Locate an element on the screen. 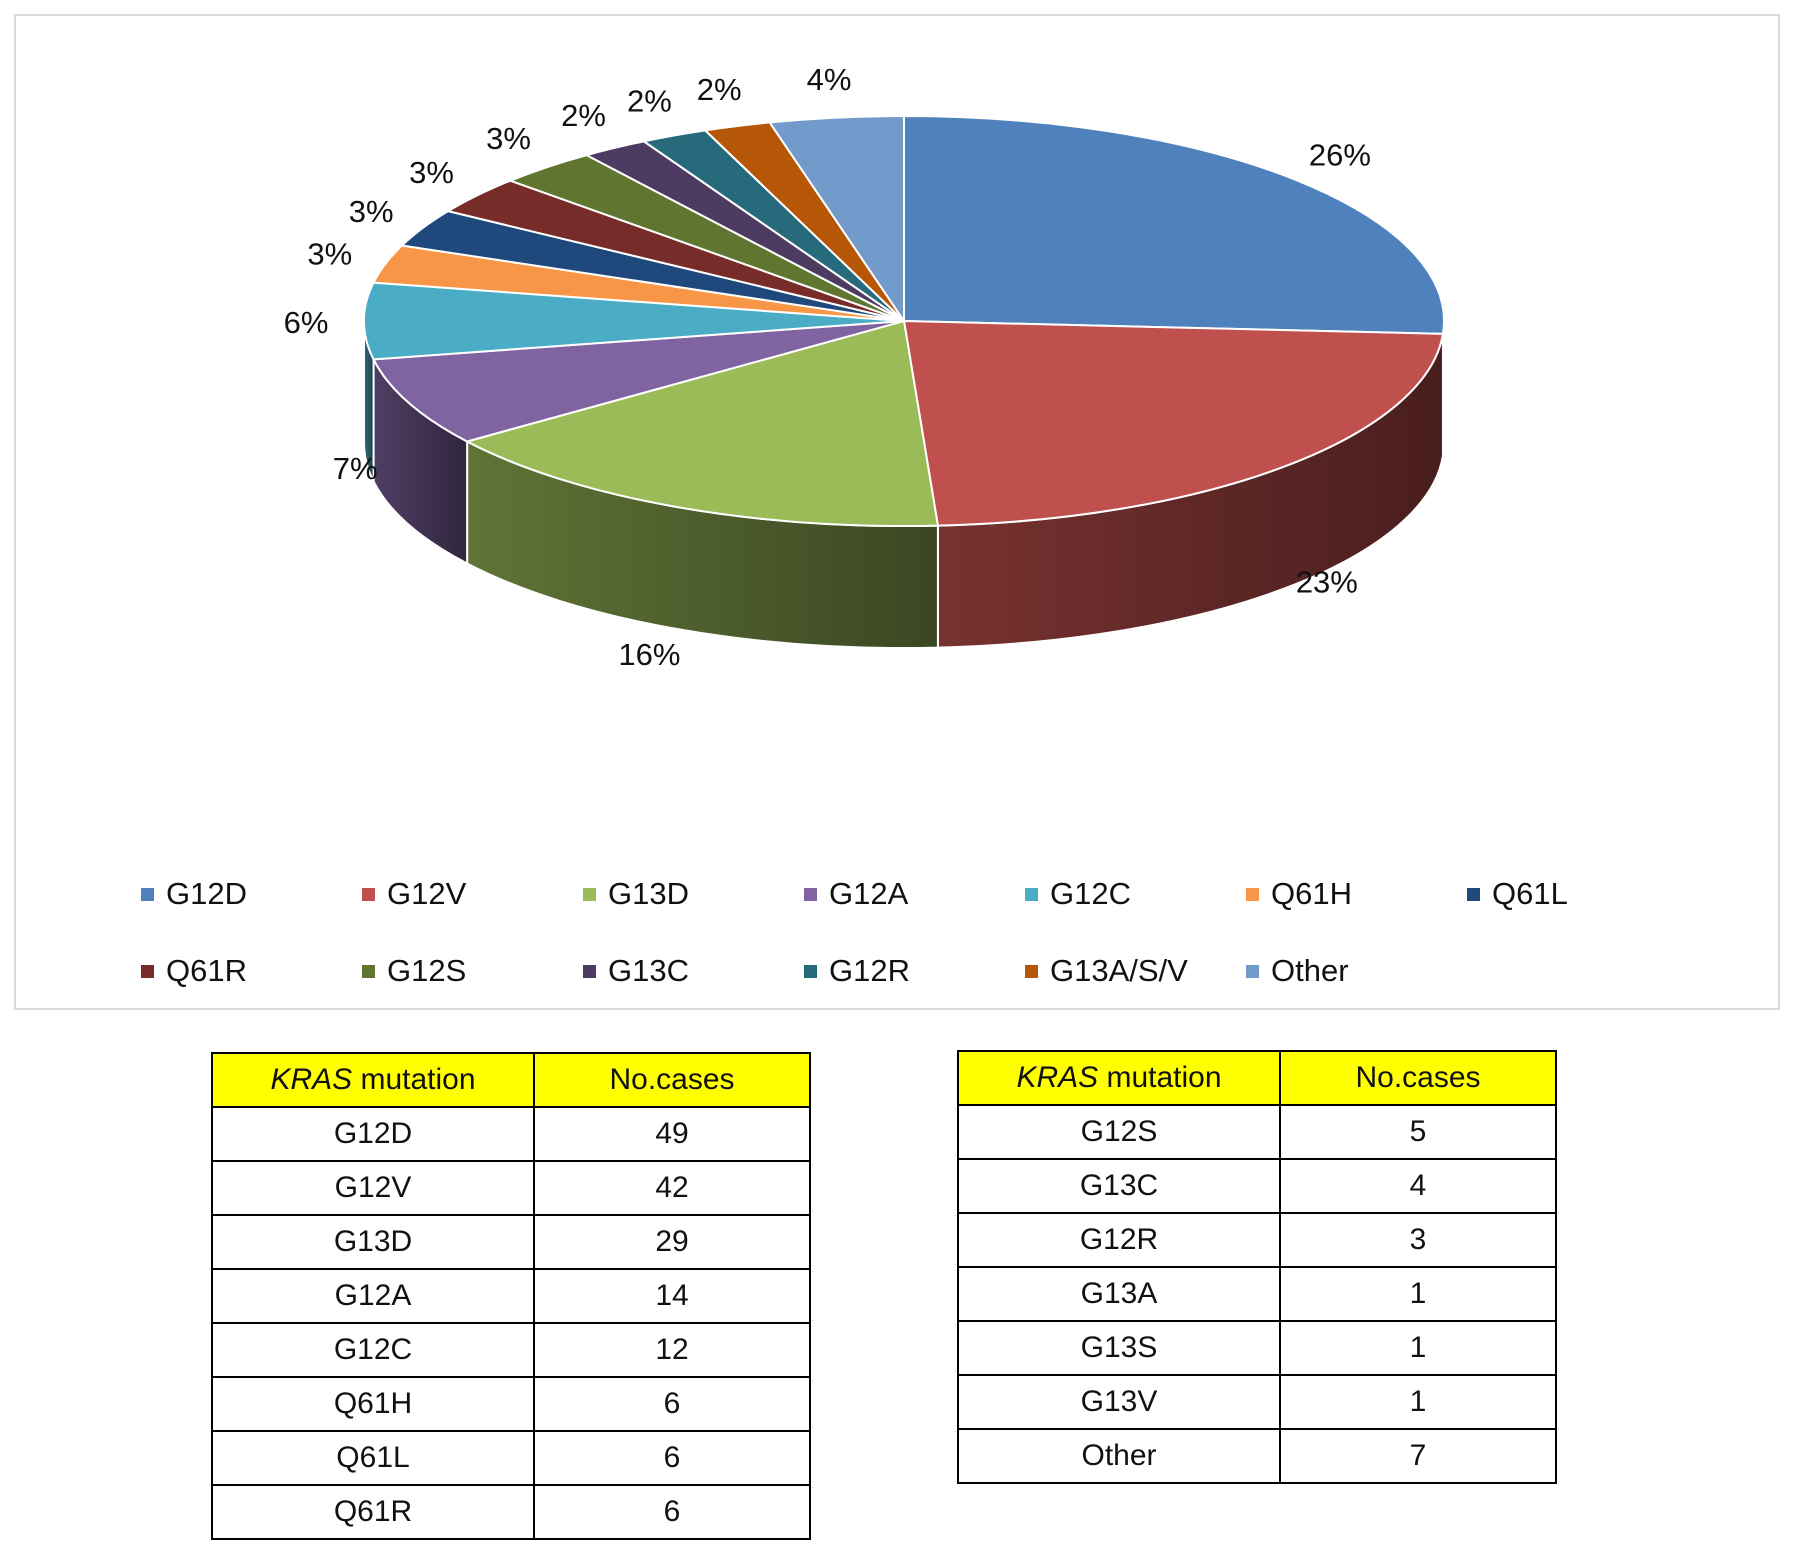 This screenshot has height=1555, width=1796. table-row: Q61H 6 is located at coordinates (511, 1404).